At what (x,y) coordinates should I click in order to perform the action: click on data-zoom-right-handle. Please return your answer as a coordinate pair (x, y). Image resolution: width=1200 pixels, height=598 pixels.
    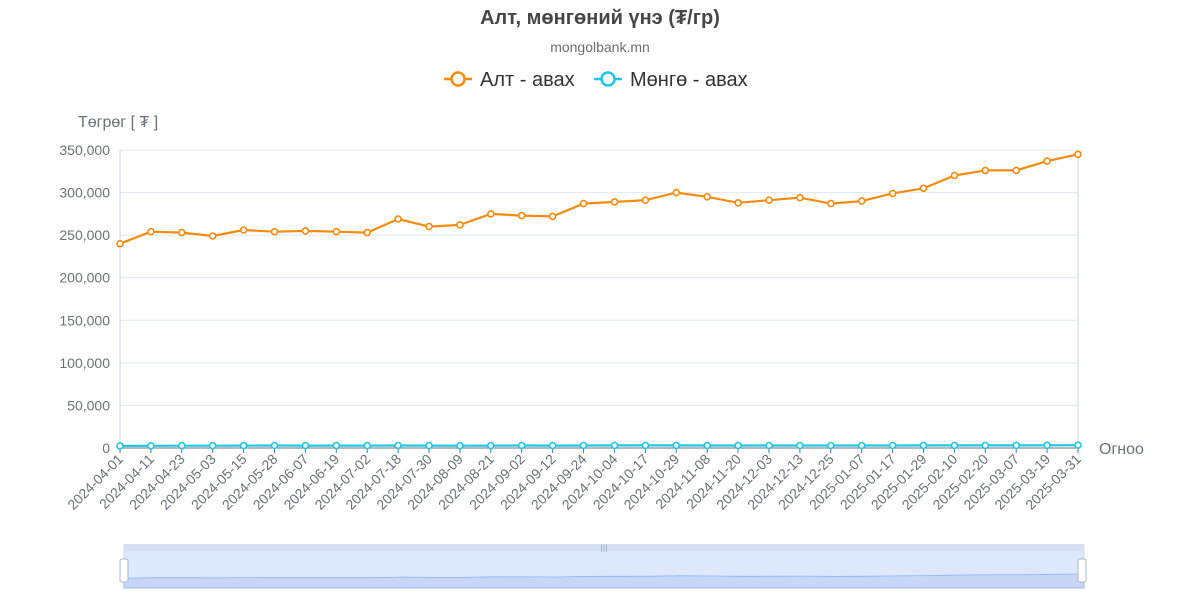
    Looking at the image, I should click on (1082, 570).